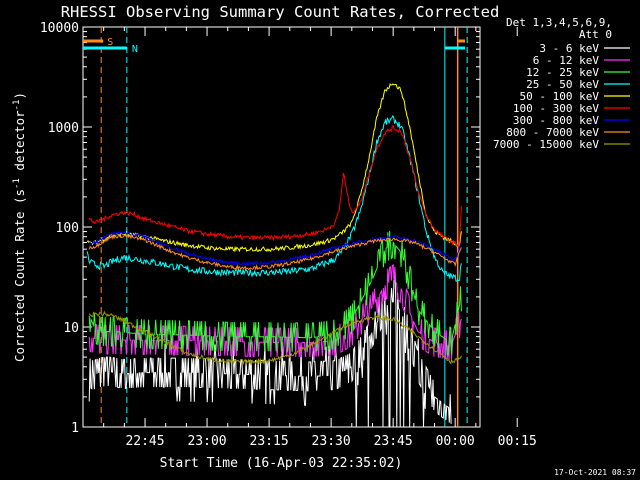 The image size is (640, 480). I want to click on x-tick-label: 22:45, so click(144, 441).